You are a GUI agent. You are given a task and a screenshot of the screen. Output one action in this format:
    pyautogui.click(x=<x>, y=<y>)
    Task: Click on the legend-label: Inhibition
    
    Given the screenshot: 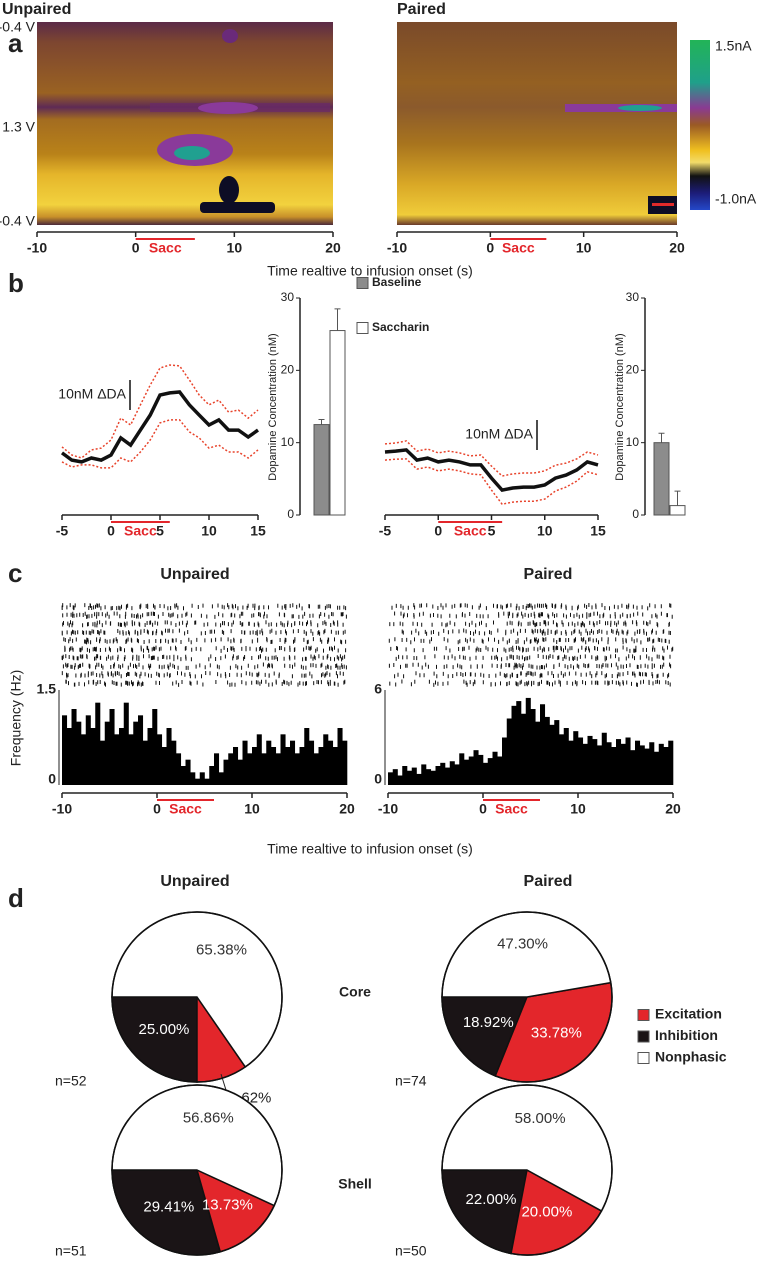 What is the action you would take?
    pyautogui.click(x=686, y=1035)
    